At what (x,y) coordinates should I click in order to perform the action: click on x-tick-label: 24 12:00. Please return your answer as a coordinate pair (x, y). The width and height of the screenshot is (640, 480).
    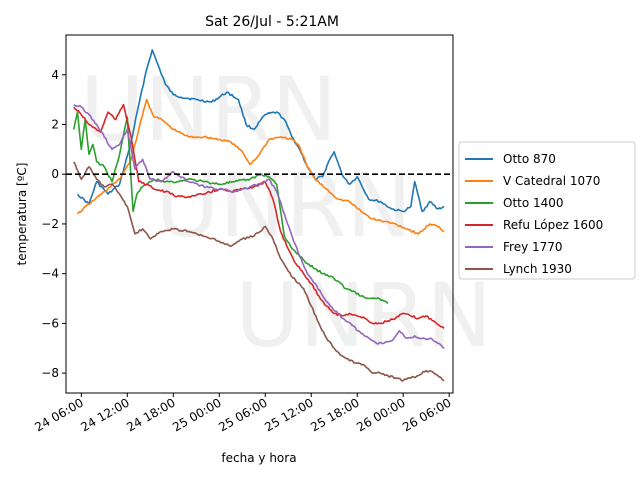
    Looking at the image, I should click on (104, 414).